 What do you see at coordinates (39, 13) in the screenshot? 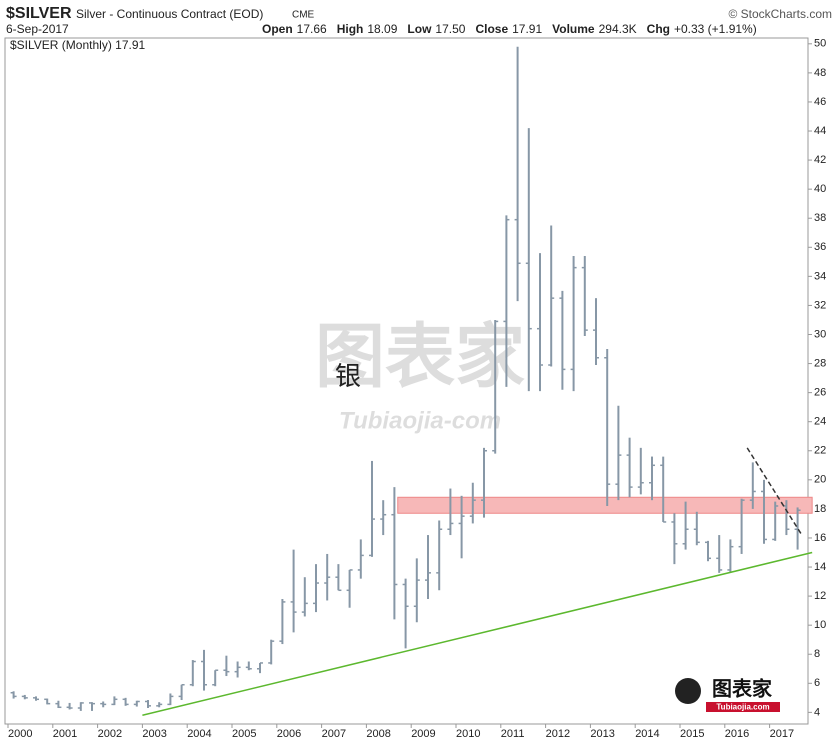
I see `symbol: $SILVER` at bounding box center [39, 13].